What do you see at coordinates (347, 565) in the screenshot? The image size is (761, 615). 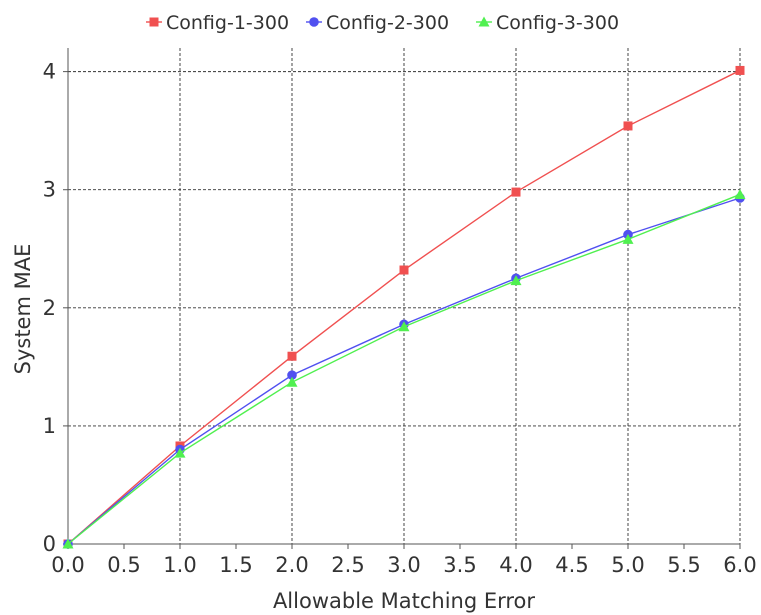 I see `x-tick-label: 2.5` at bounding box center [347, 565].